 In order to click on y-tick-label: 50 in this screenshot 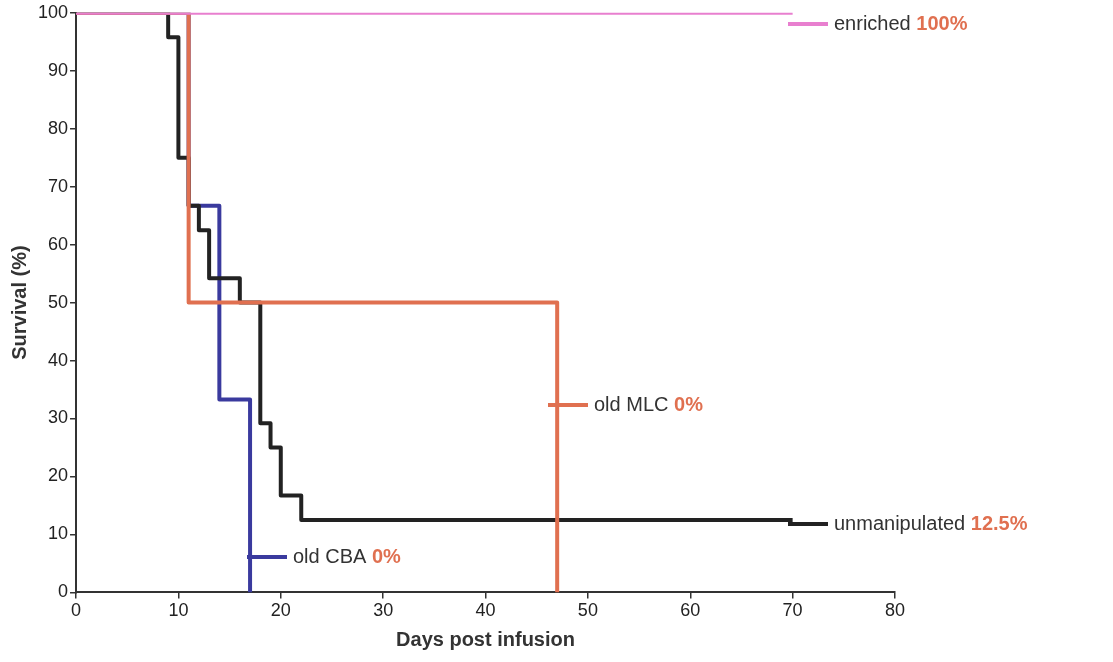, I will do `click(58, 301)`.